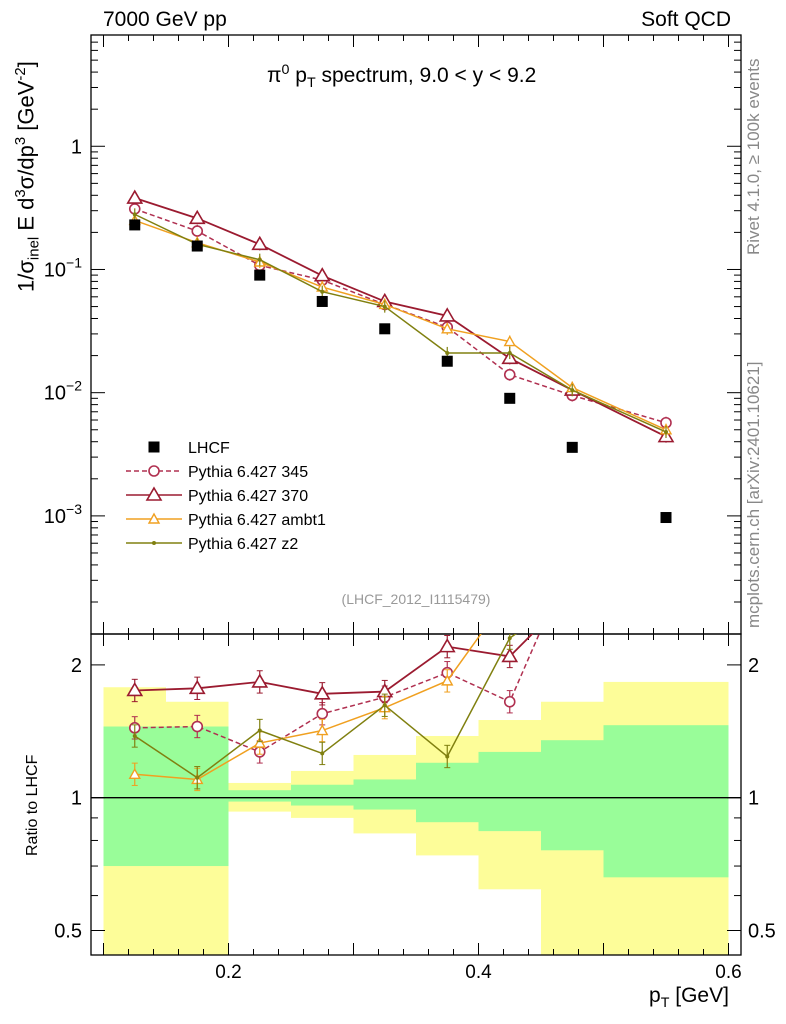 This screenshot has height=1024, width=786. What do you see at coordinates (728, 972) in the screenshot?
I see `x-tick-label: 0.6` at bounding box center [728, 972].